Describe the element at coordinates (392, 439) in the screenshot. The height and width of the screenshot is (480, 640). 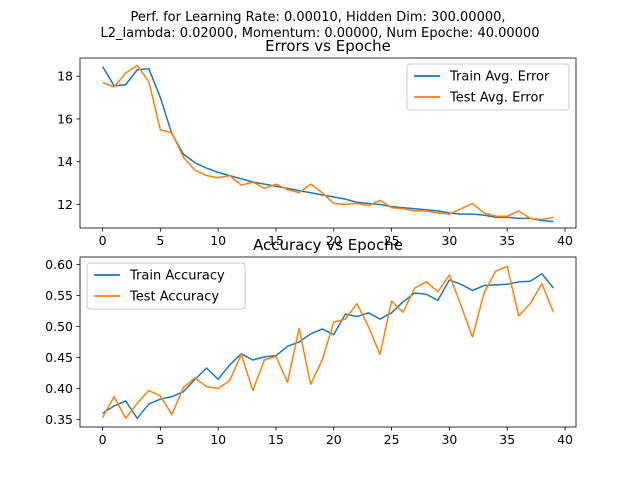
I see `accuracy-xtick-label: 25` at that location.